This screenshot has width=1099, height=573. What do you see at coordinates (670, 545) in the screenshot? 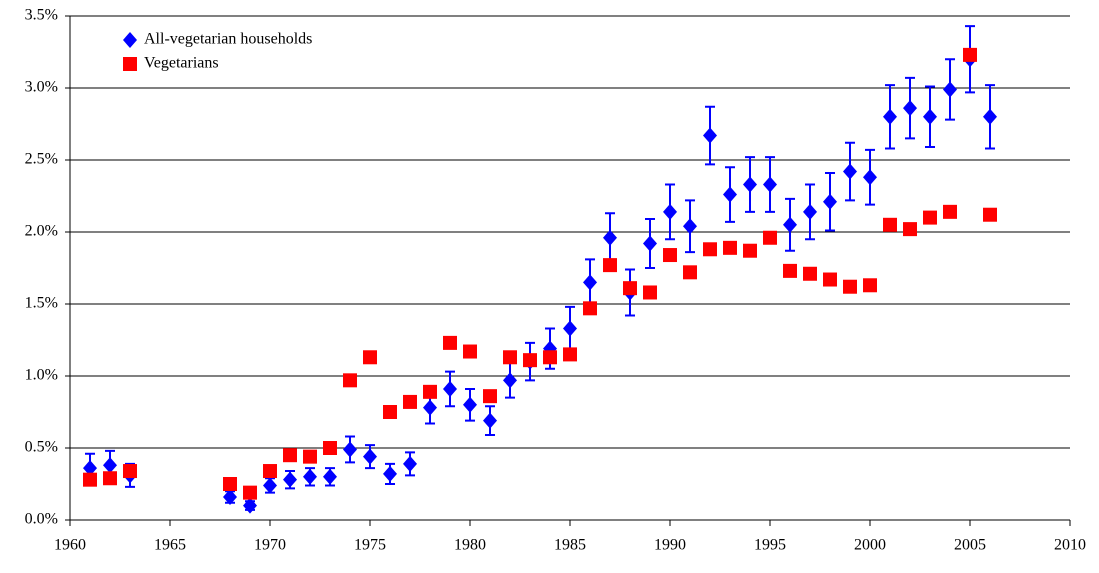
I see `x-tick-label: 1990` at bounding box center [670, 545].